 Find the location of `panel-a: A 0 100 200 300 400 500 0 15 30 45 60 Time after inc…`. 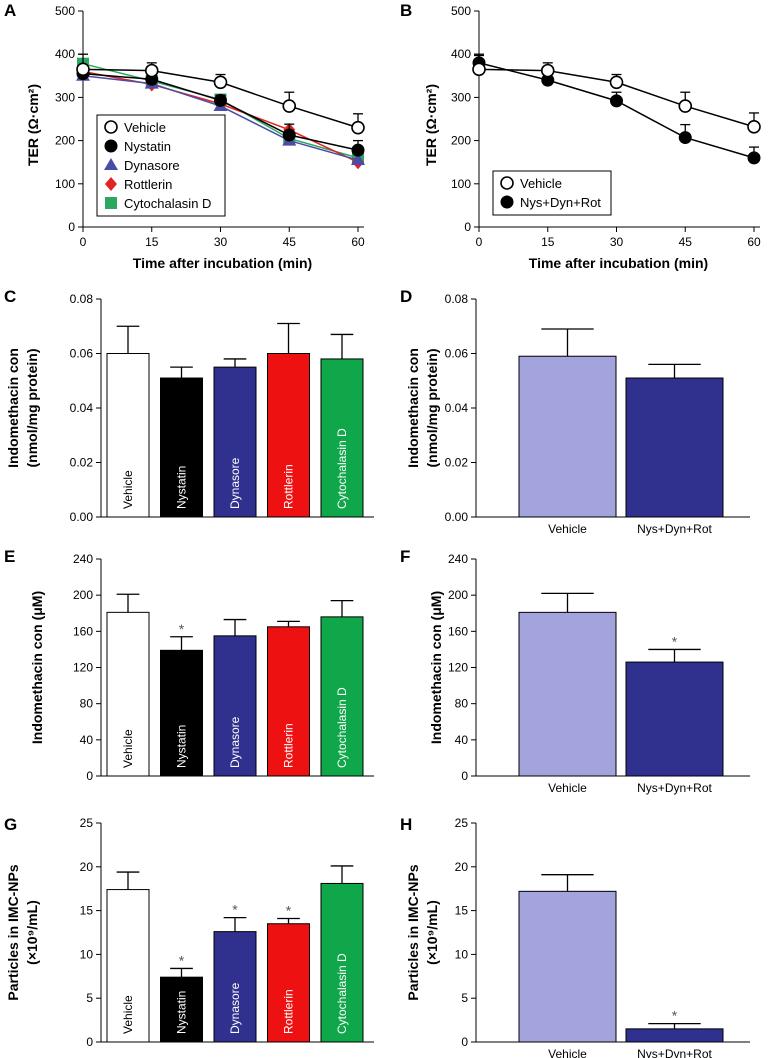

panel-a: A 0 100 200 300 400 500 0 15 30 45 60 Time after inc… is located at coordinates (184, 136).